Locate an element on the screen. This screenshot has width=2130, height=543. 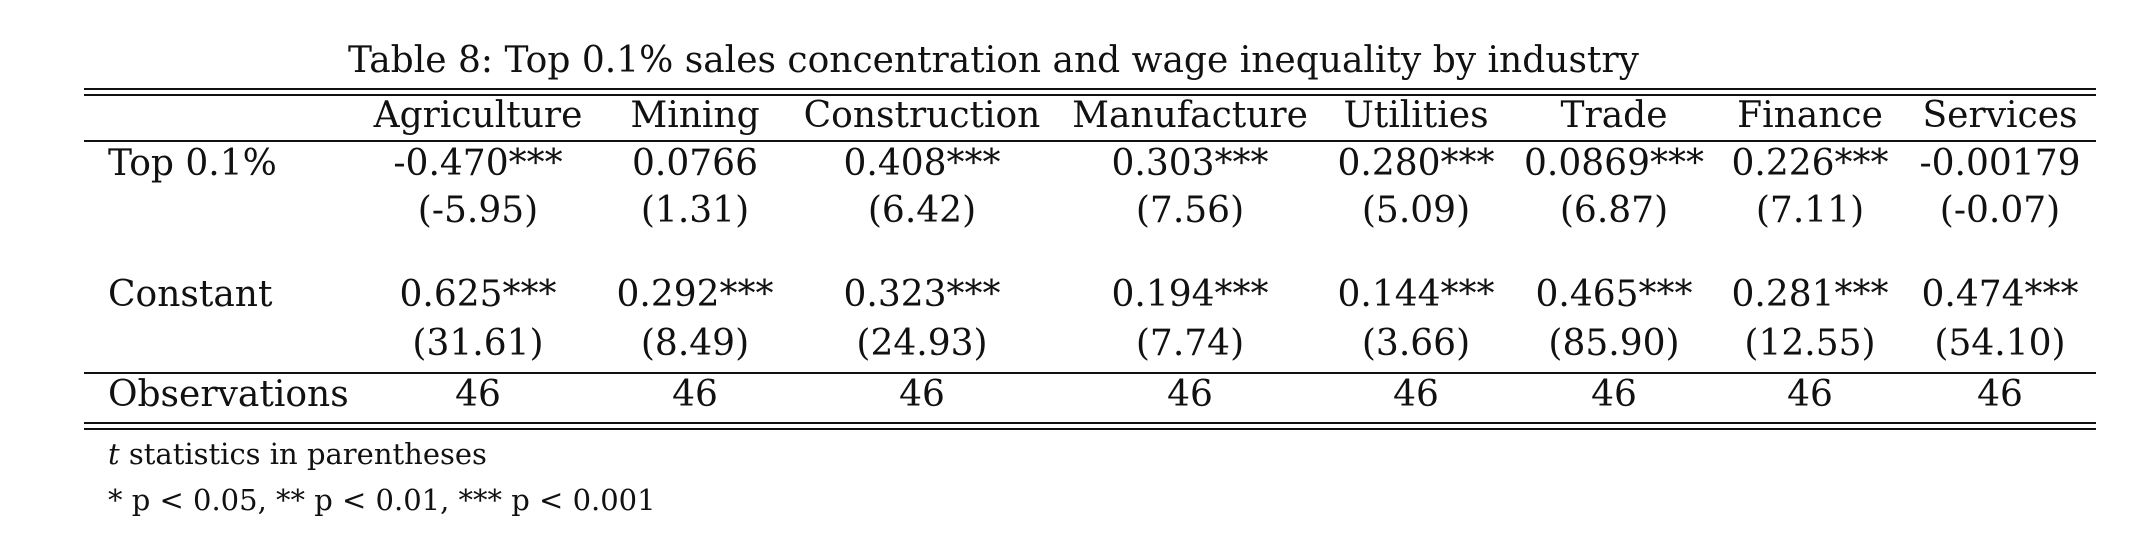
note-tstat-variable: t is located at coordinates (114, 454).